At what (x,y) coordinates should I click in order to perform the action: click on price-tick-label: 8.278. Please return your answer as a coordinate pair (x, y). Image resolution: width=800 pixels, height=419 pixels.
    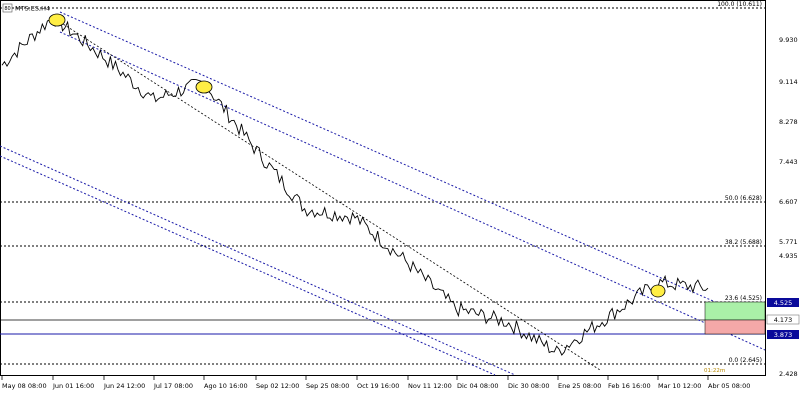
    Looking at the image, I should click on (788, 122).